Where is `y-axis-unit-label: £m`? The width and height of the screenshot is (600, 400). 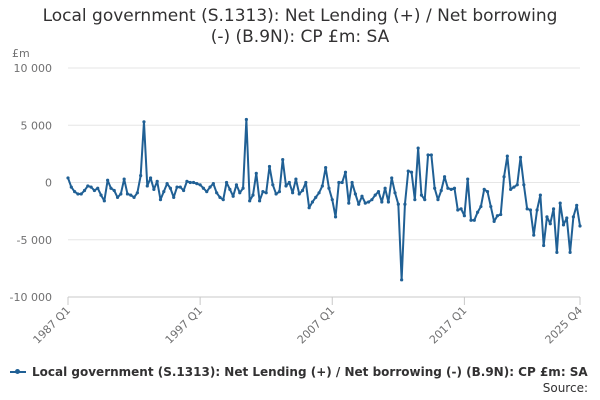
y-axis-unit-label: £m is located at coordinates (21, 53).